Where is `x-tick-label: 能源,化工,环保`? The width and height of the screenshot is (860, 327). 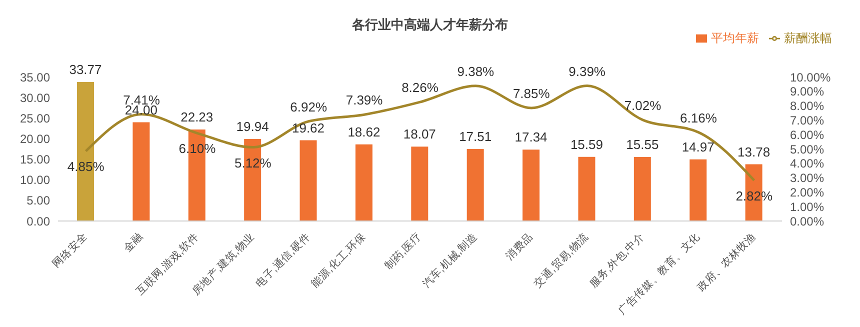
x-tick-label: 能源,化工,环保 is located at coordinates (338, 260).